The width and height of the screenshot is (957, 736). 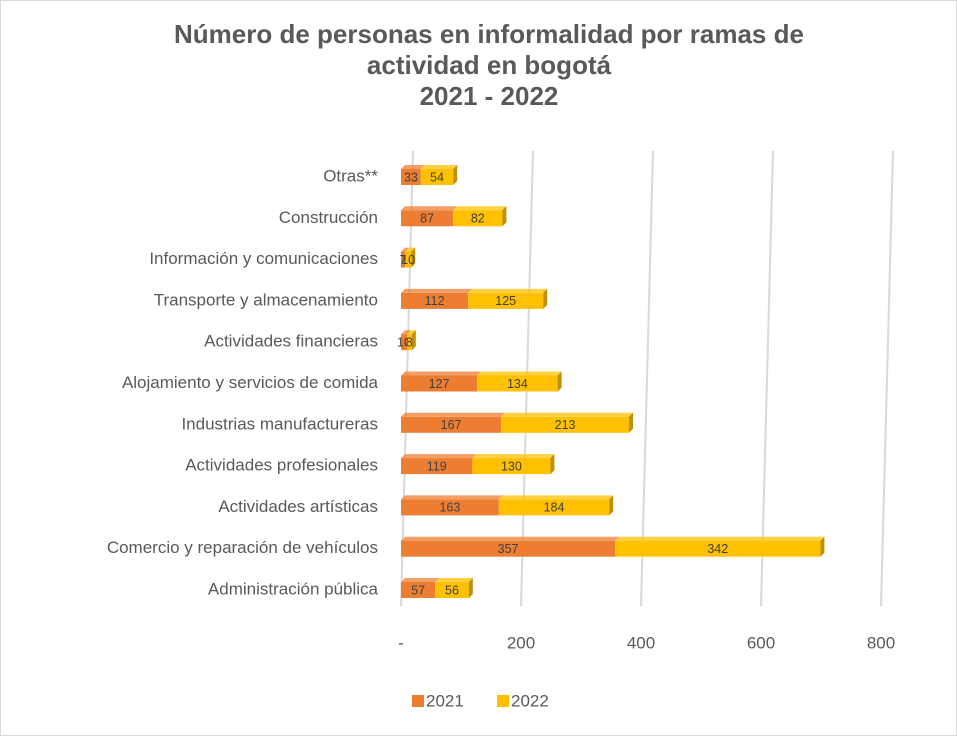 I want to click on x-tick-label: 400, so click(x=641, y=642).